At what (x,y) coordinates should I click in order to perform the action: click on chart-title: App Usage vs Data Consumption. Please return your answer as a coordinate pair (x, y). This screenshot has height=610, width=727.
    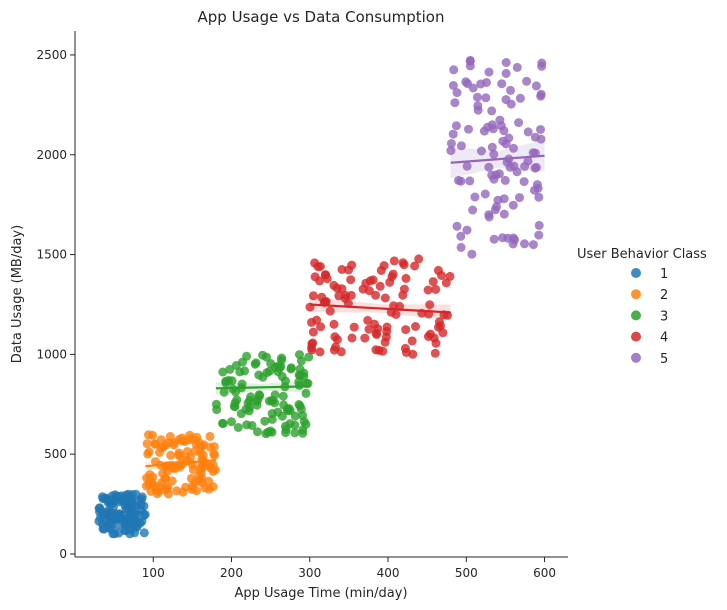
    Looking at the image, I should click on (321, 17).